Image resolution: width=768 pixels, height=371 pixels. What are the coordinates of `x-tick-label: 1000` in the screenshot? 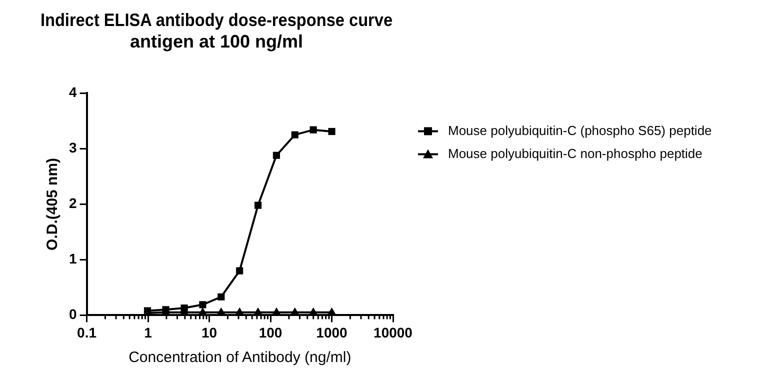 It's located at (332, 332).